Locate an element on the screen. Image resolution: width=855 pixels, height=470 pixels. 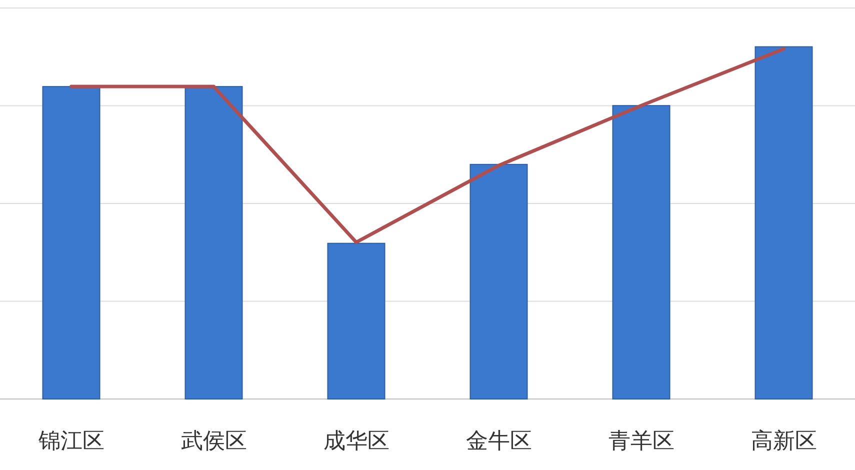
x-tick-label: 金牛区 is located at coordinates (499, 441).